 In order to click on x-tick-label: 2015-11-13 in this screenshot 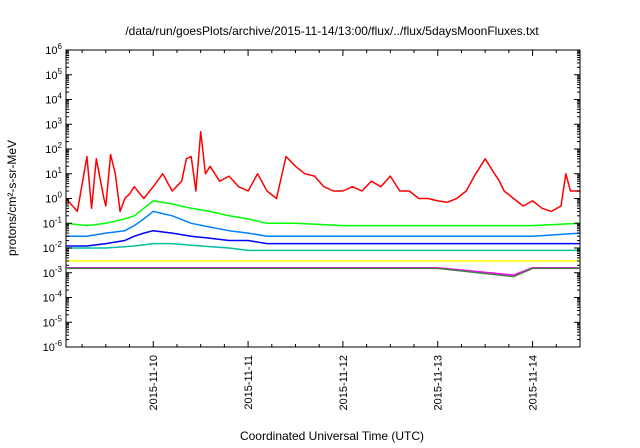, I will do `click(439, 382)`.